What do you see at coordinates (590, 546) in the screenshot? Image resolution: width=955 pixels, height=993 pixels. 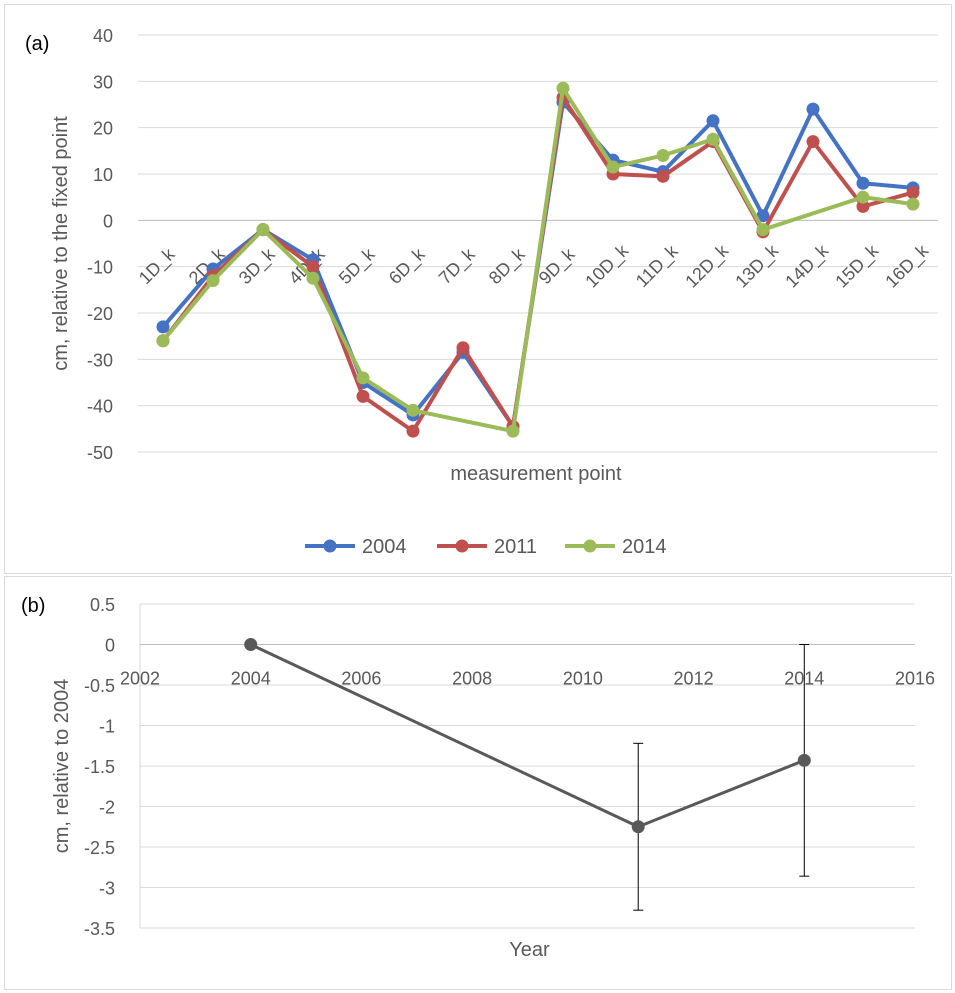 I see `legend-marker-2014` at bounding box center [590, 546].